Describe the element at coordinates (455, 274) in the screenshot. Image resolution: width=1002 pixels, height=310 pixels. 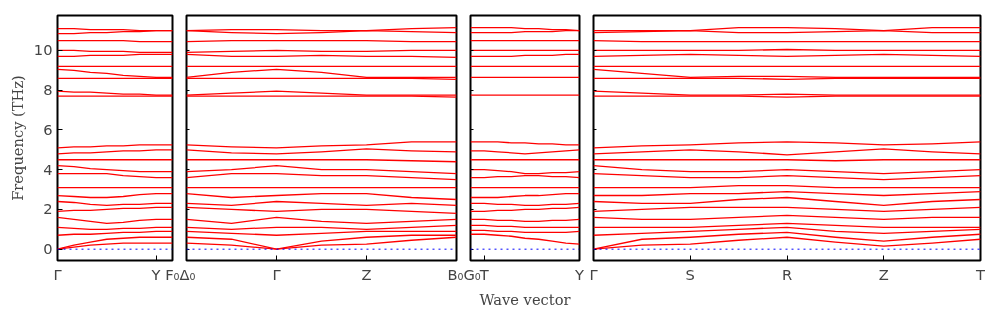
I see `x-tick-label: B₀` at that location.